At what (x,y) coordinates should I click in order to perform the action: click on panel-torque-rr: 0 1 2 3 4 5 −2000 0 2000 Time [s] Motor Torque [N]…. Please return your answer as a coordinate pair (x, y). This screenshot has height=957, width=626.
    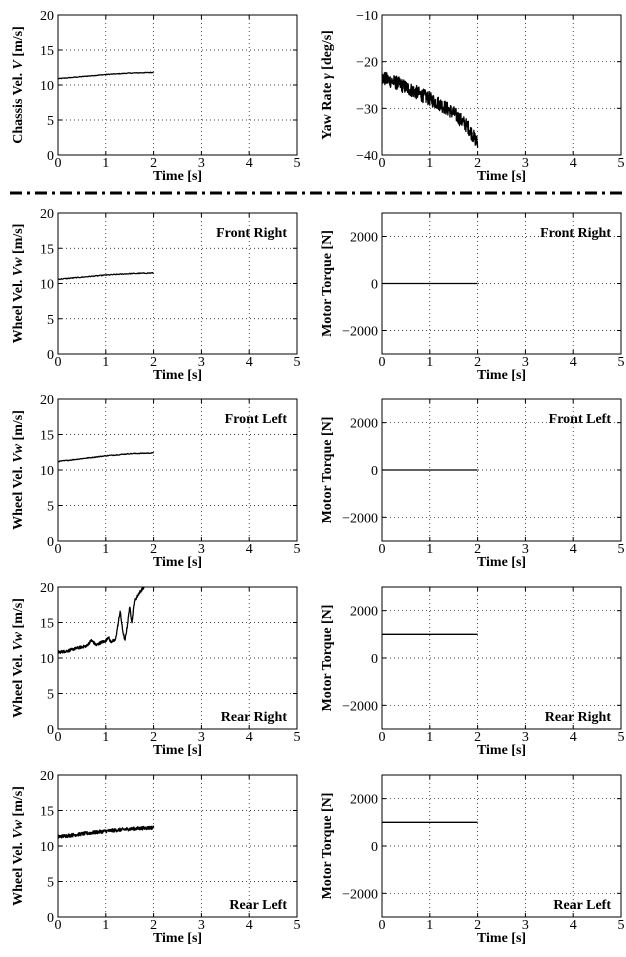
    Looking at the image, I should click on (472, 672).